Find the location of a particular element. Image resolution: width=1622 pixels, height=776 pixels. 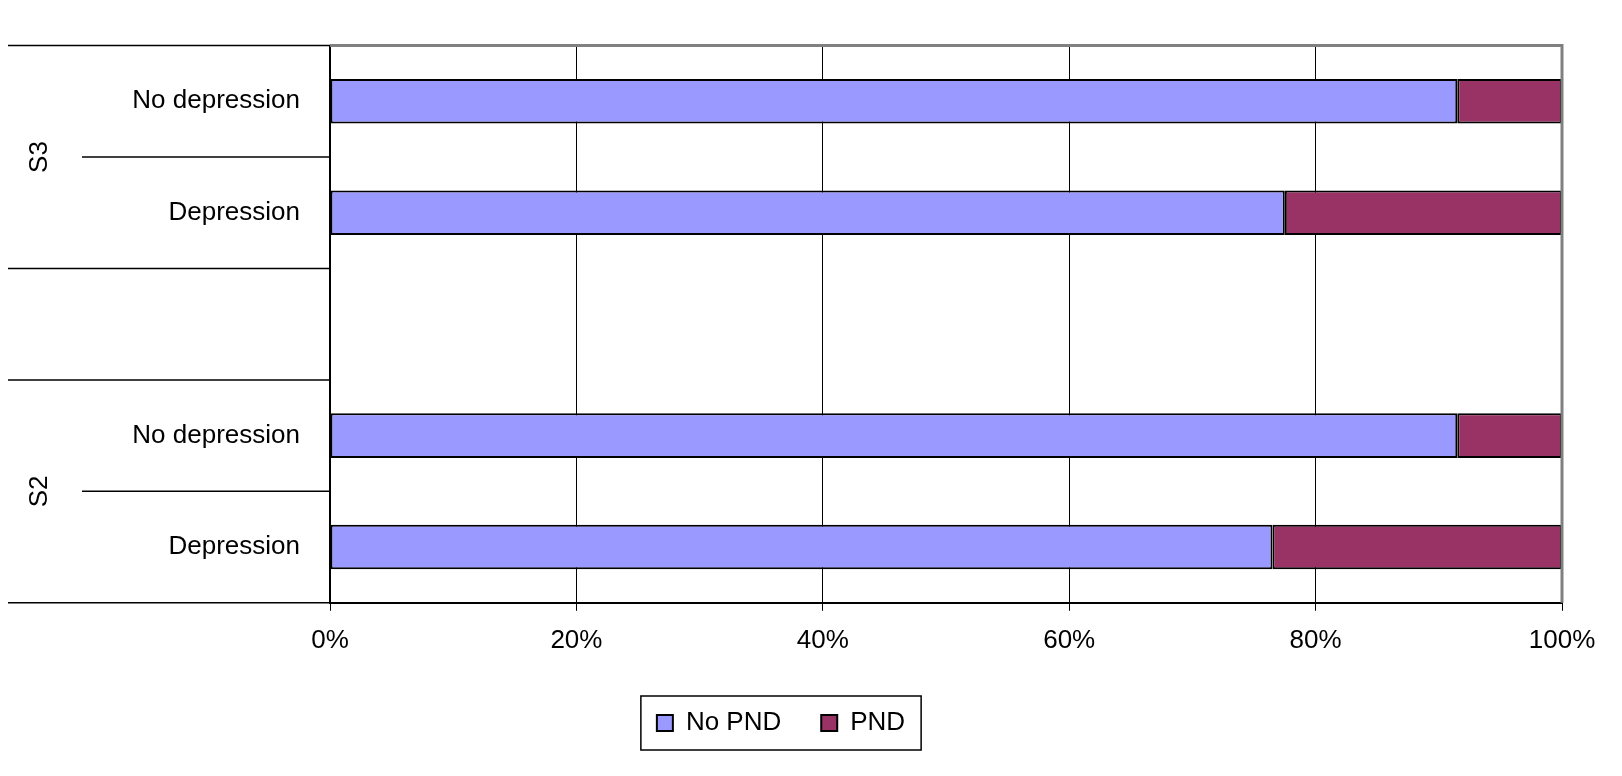

legend-label: PND is located at coordinates (878, 721).